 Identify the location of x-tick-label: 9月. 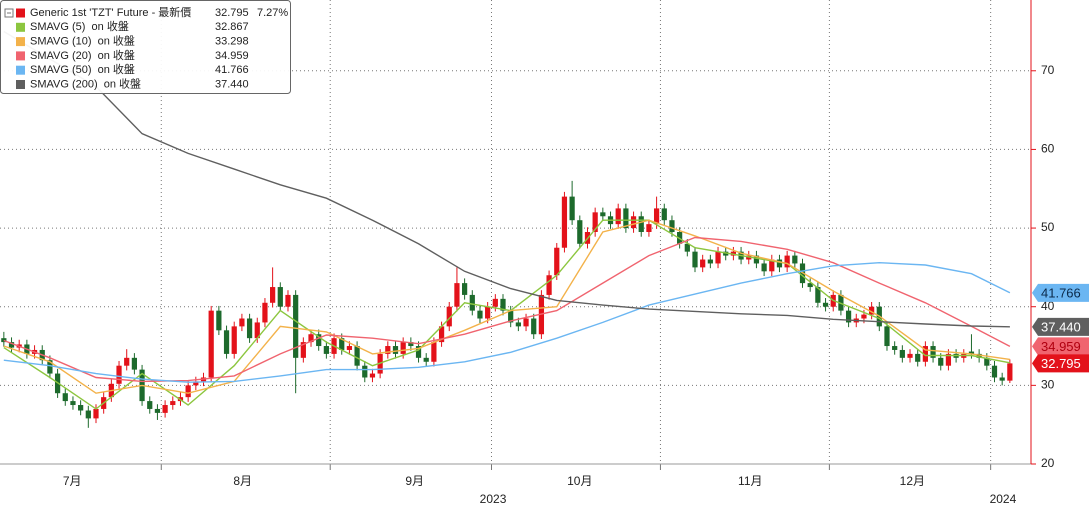
(414, 481).